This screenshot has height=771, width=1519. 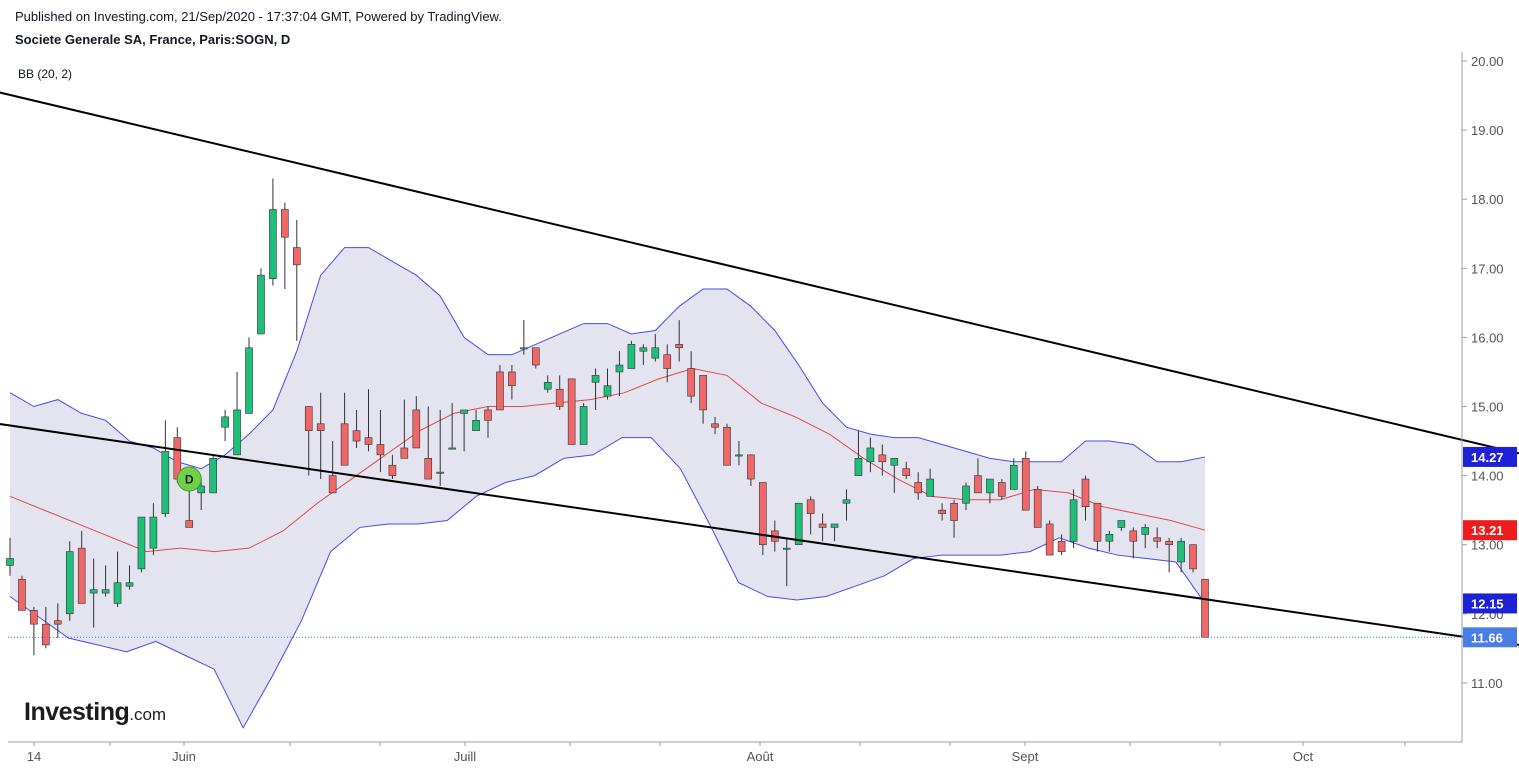 I want to click on indicator-label: BB (20, 2), so click(x=45, y=74).